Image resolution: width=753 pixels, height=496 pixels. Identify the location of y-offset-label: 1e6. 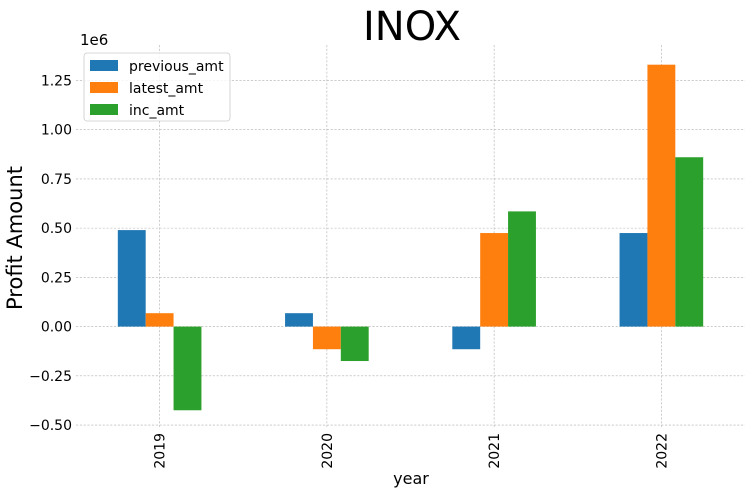
(94, 40).